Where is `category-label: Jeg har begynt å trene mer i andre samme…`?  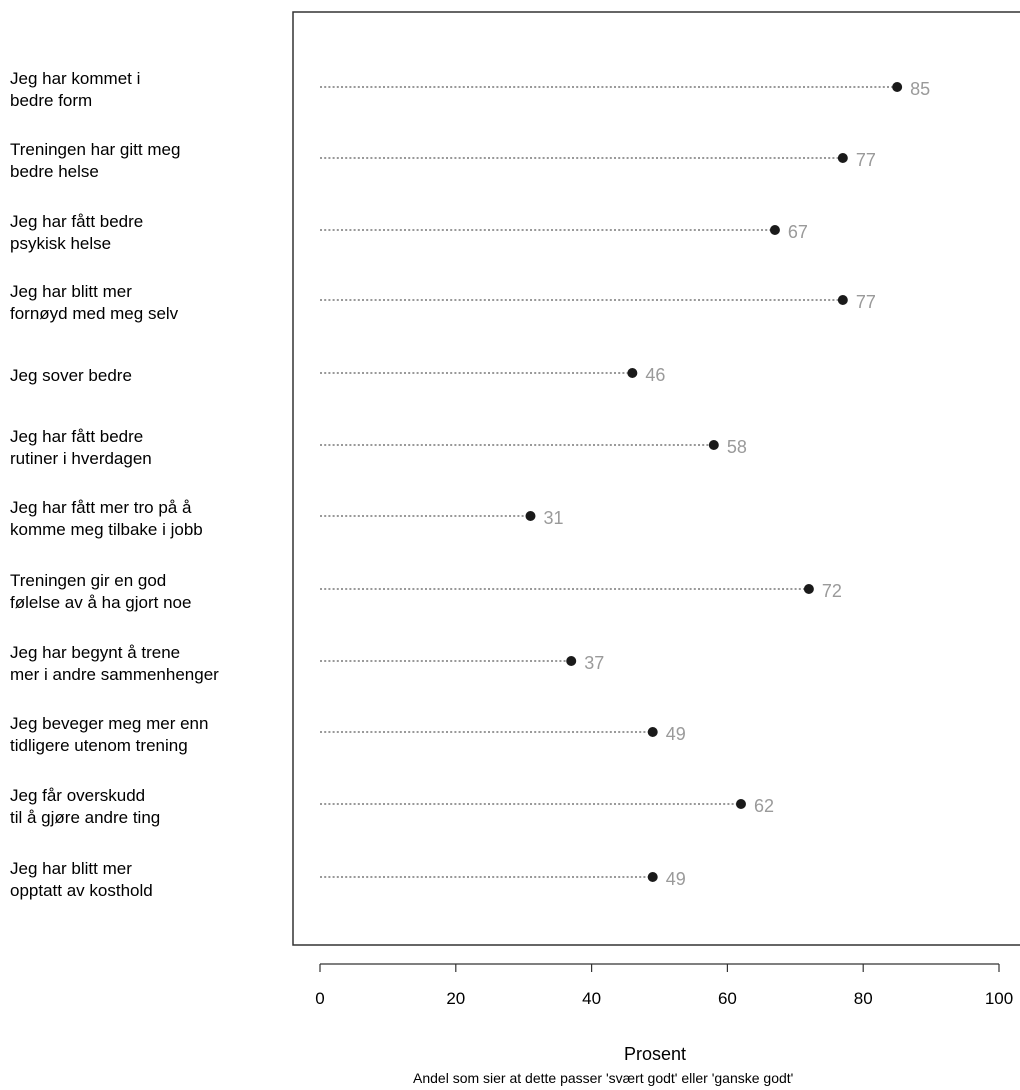
category-label: Jeg har begynt å trene mer i andre samme… is located at coordinates (114, 663).